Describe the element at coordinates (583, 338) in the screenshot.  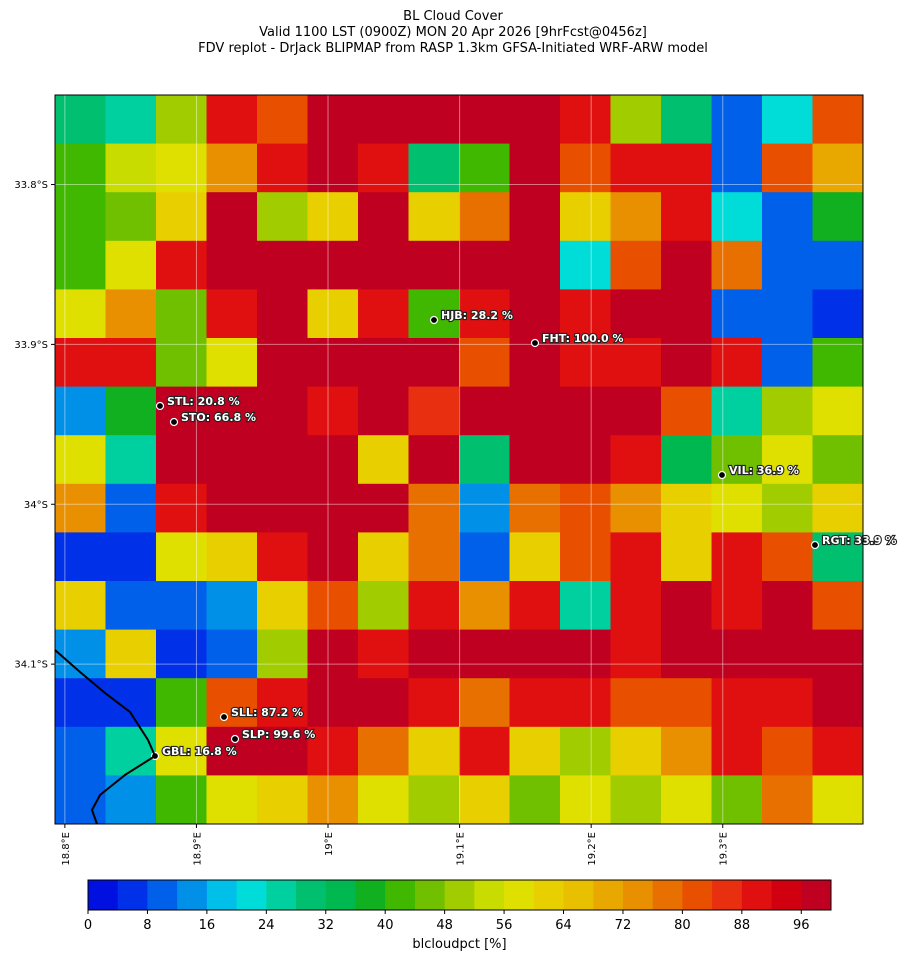
I see `station-label: FHT: 100.0 %` at that location.